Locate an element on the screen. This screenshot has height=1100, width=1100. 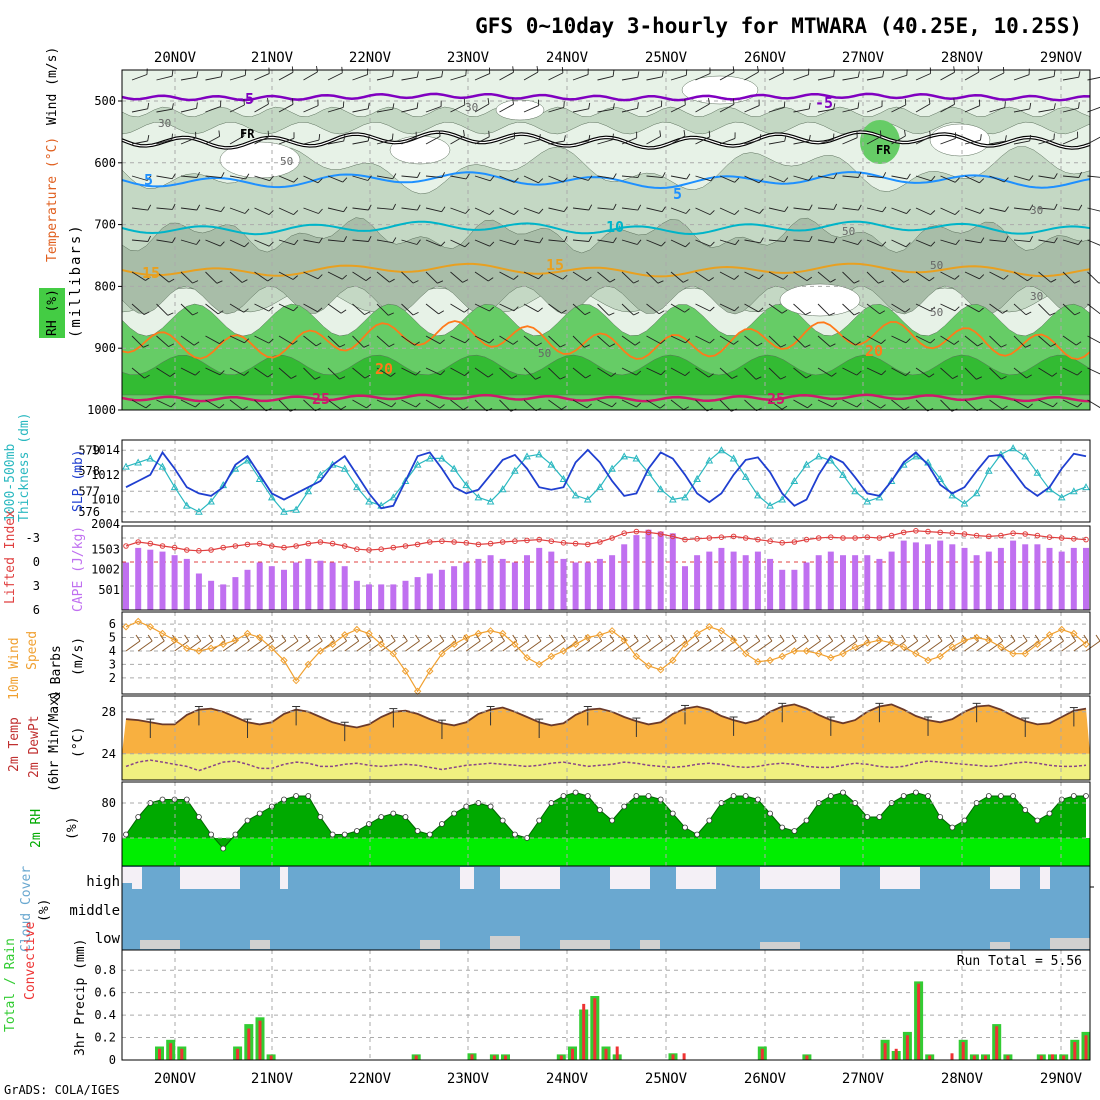
bottom-date-label: 23NOV is located at coordinates (468, 1079).